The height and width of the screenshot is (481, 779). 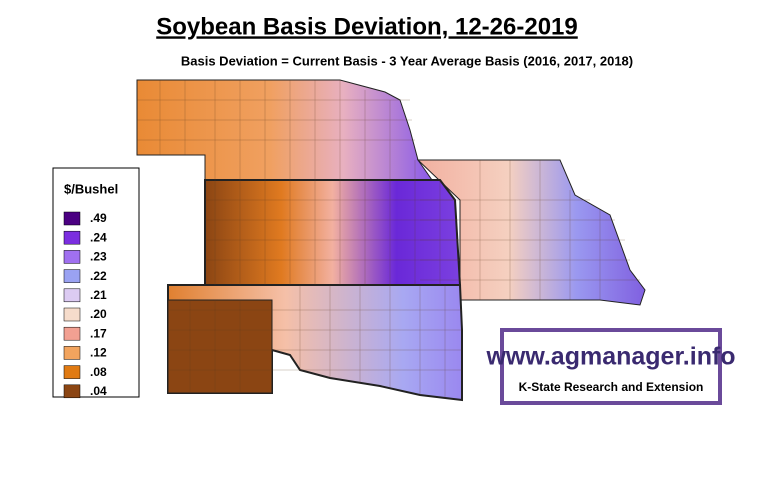 I want to click on legend-title: $/Bushel, so click(x=91, y=188).